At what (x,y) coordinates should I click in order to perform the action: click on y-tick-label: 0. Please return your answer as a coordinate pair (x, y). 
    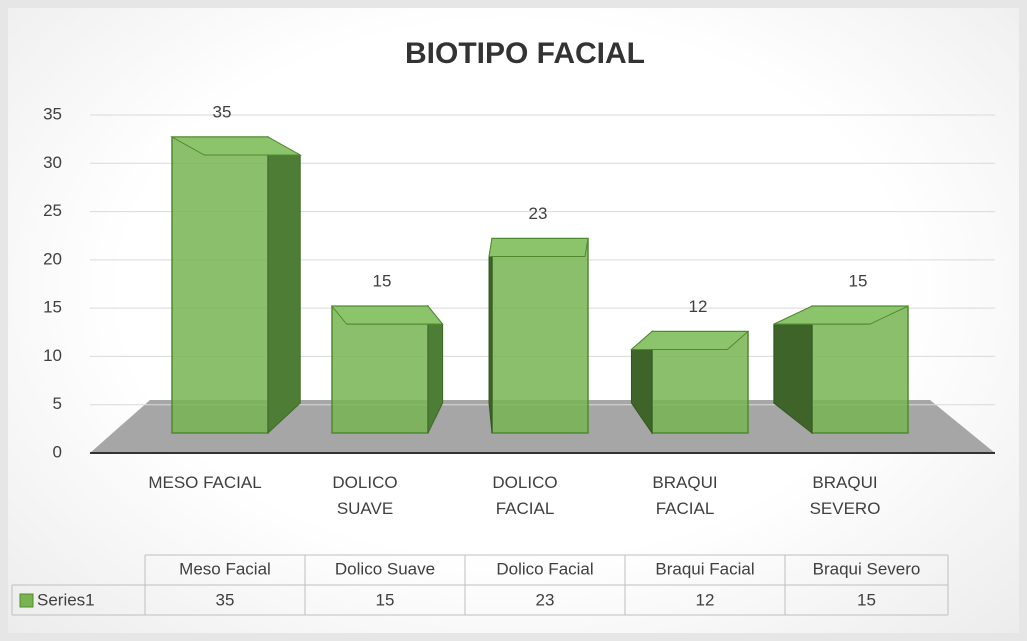
    Looking at the image, I should click on (57, 451).